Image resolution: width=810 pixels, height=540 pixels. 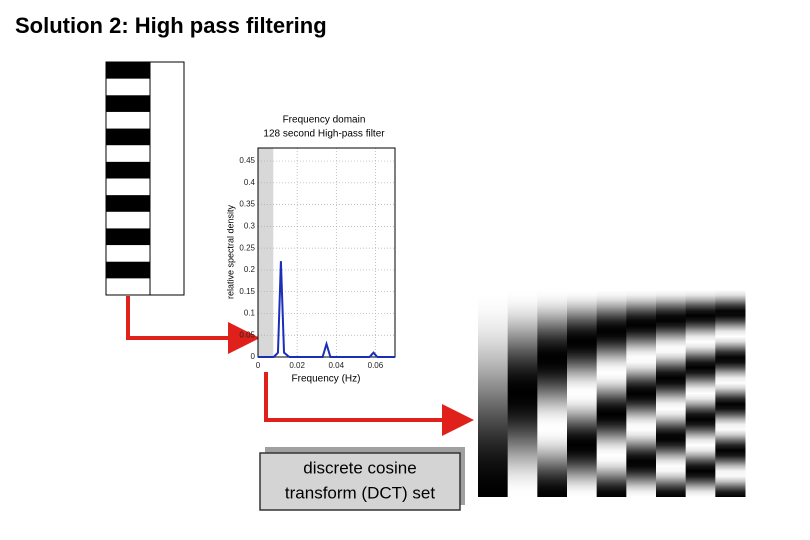 I want to click on y-tick-label: 0.25, so click(x=247, y=247).